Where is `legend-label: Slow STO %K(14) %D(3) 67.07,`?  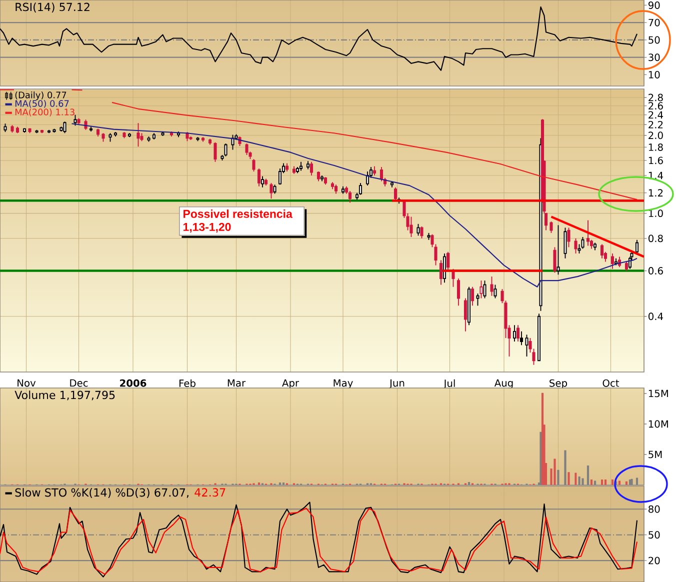
legend-label: Slow STO %K(14) %D(3) 67.07, is located at coordinates (101, 493).